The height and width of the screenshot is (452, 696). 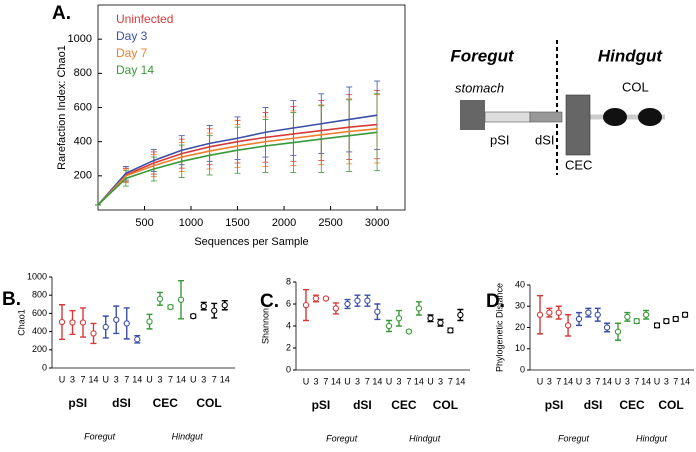 What do you see at coordinates (269, 301) in the screenshot?
I see `panel-label: C.` at bounding box center [269, 301].